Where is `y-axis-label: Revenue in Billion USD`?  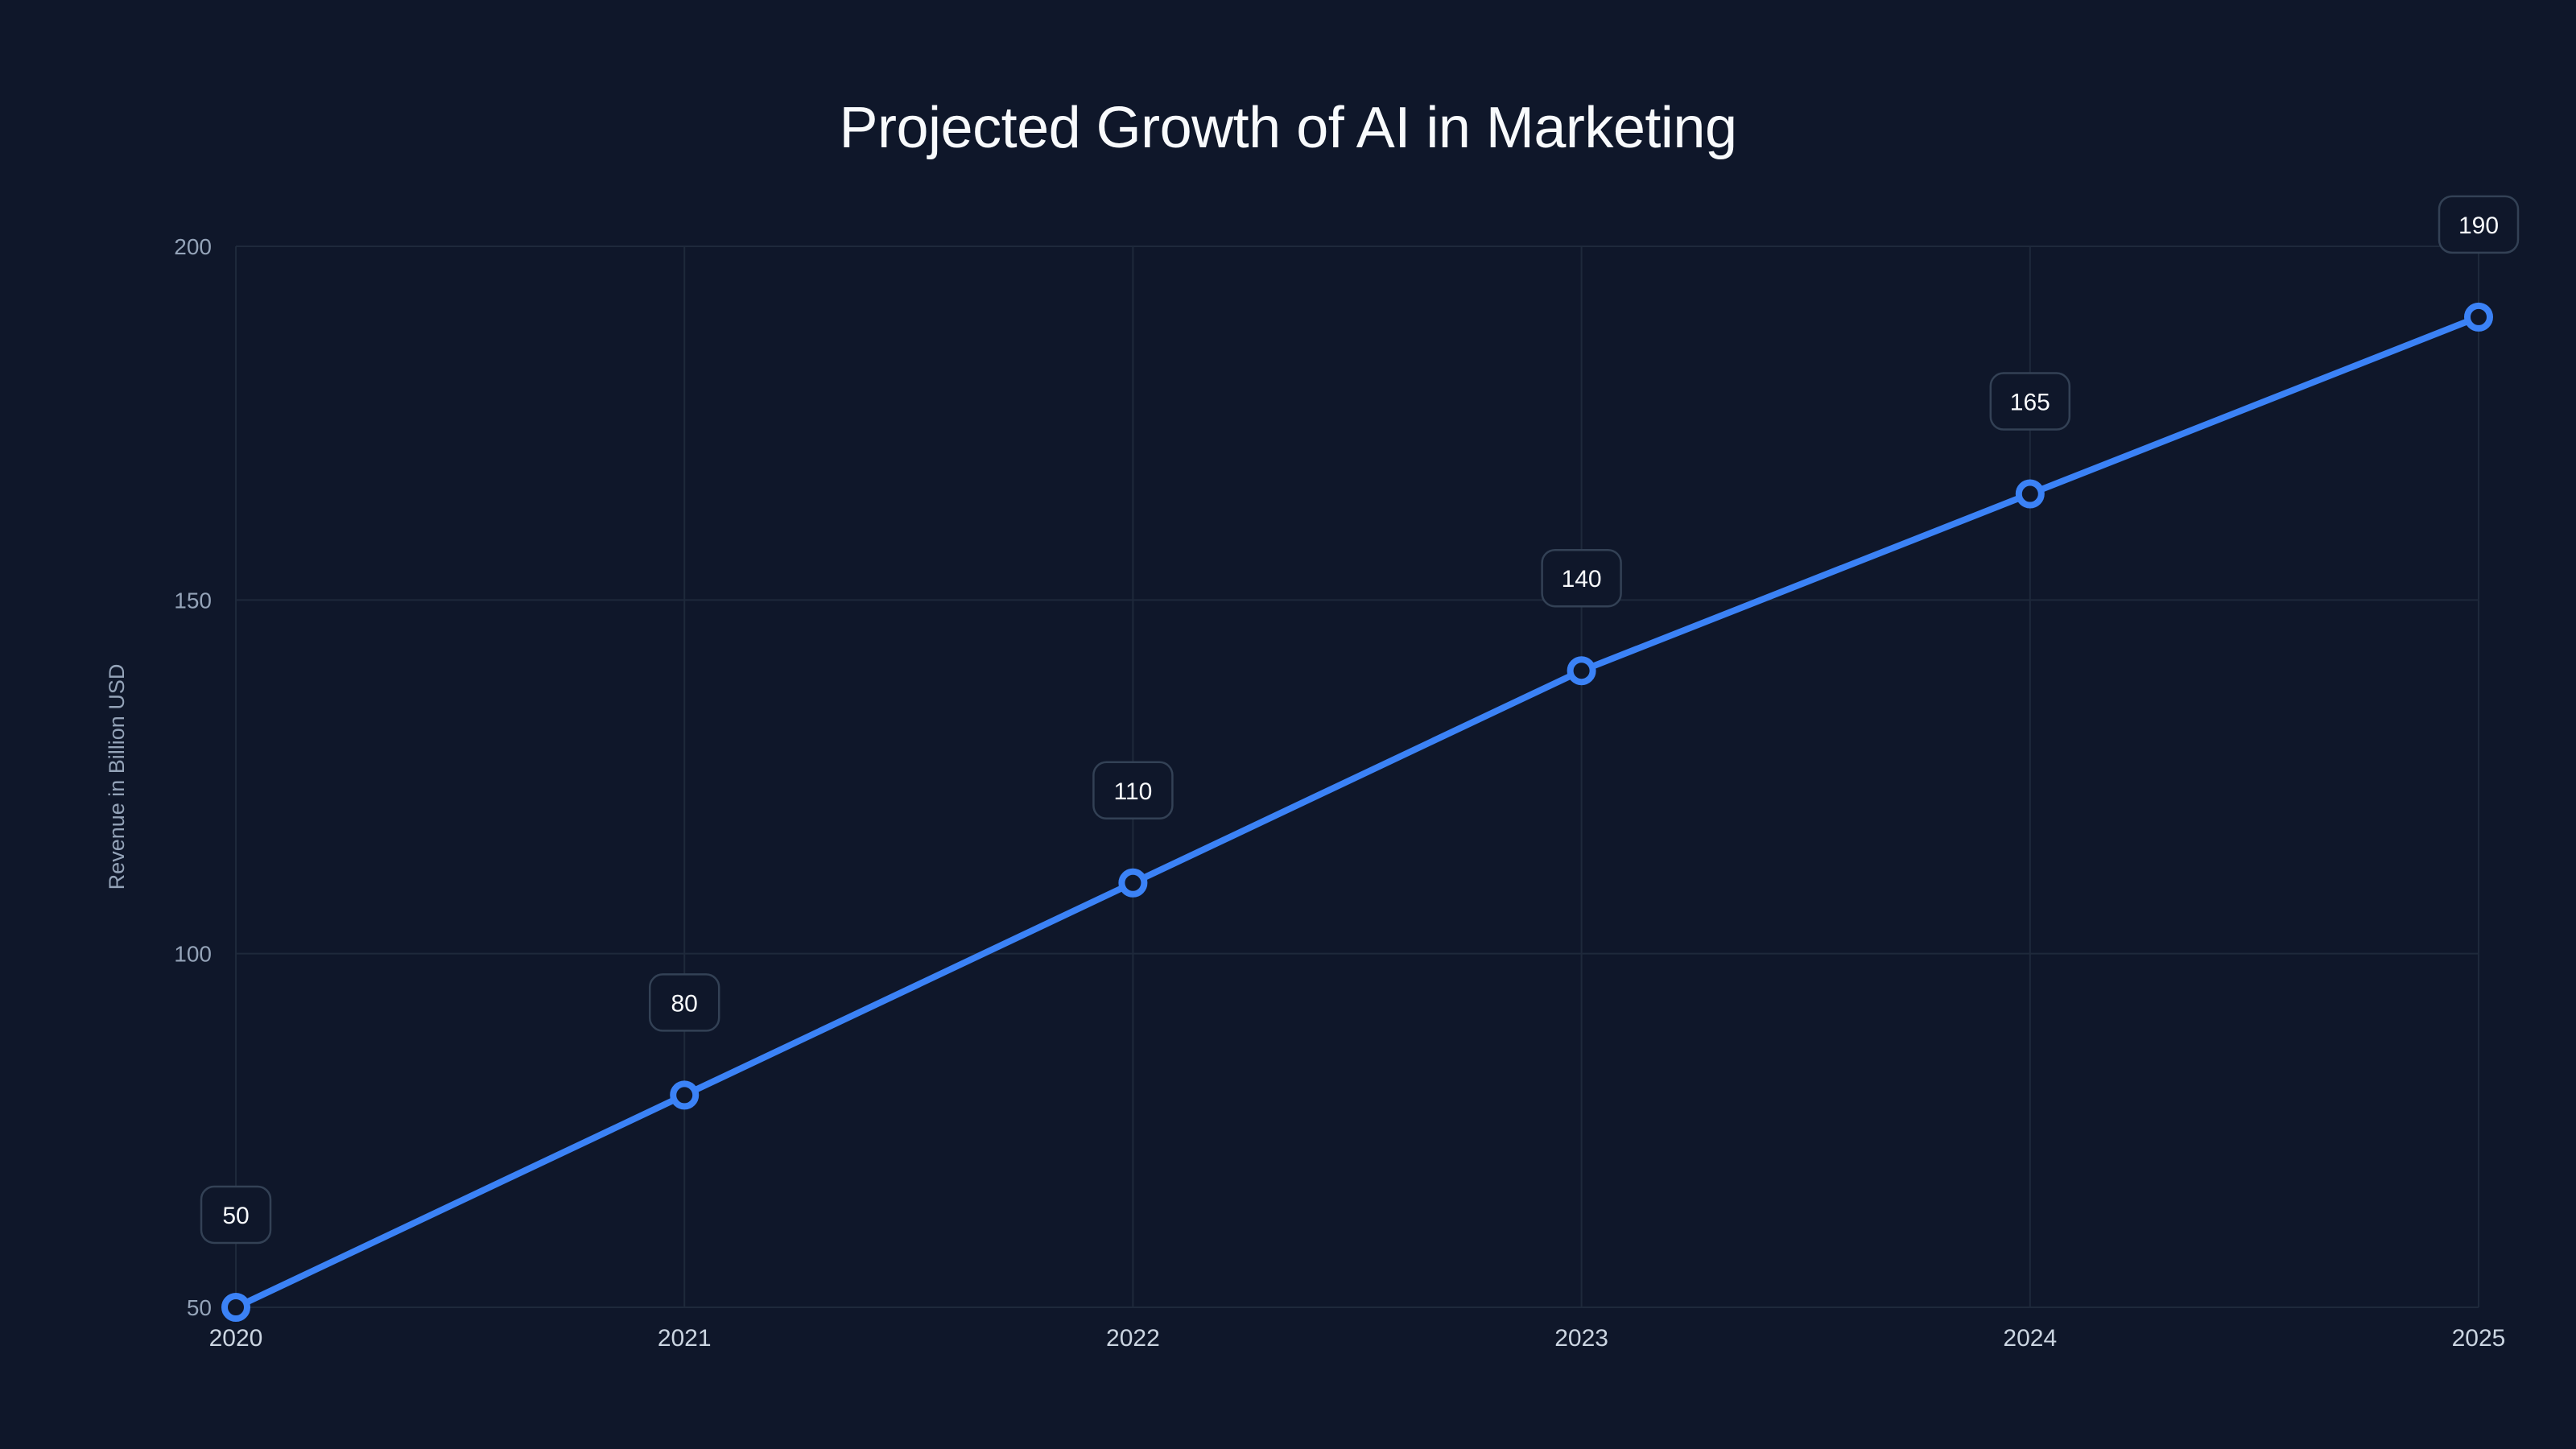 y-axis-label: Revenue in Billion USD is located at coordinates (117, 777).